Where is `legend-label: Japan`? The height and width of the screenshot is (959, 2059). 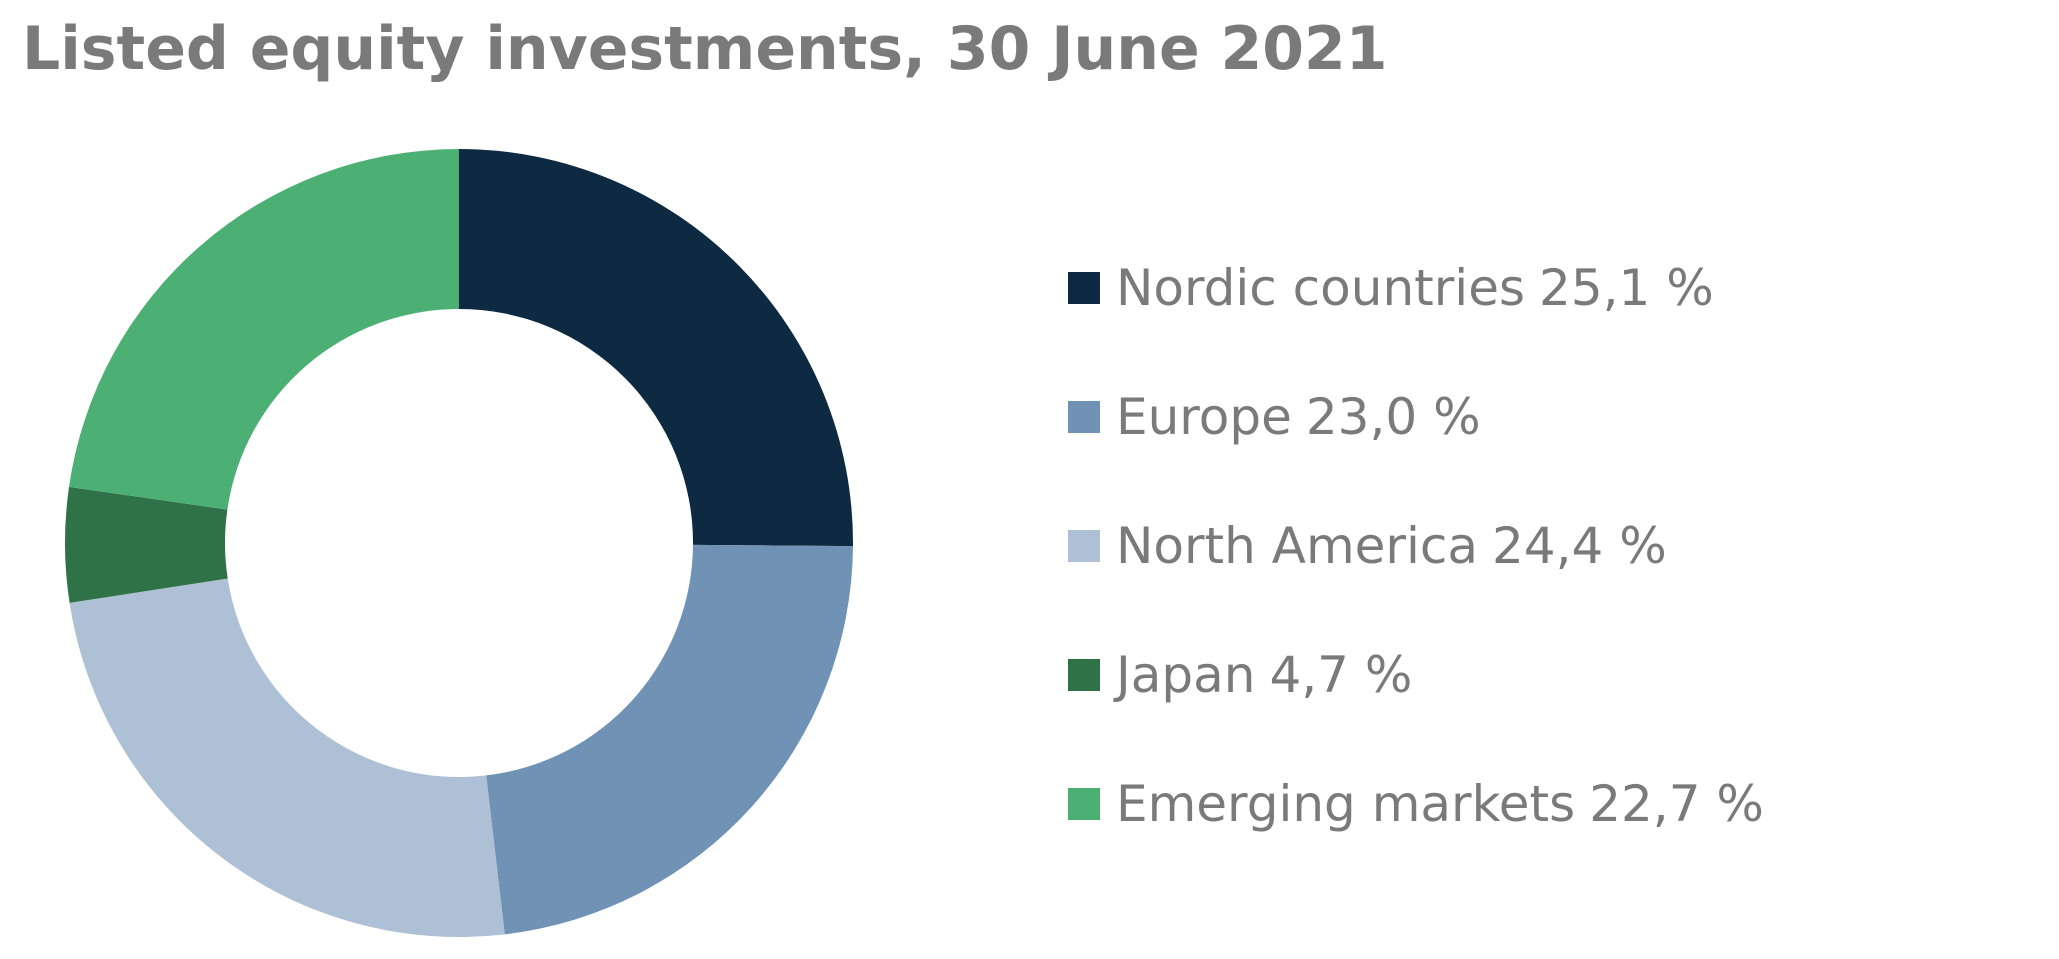 legend-label: Japan is located at coordinates (1186, 675).